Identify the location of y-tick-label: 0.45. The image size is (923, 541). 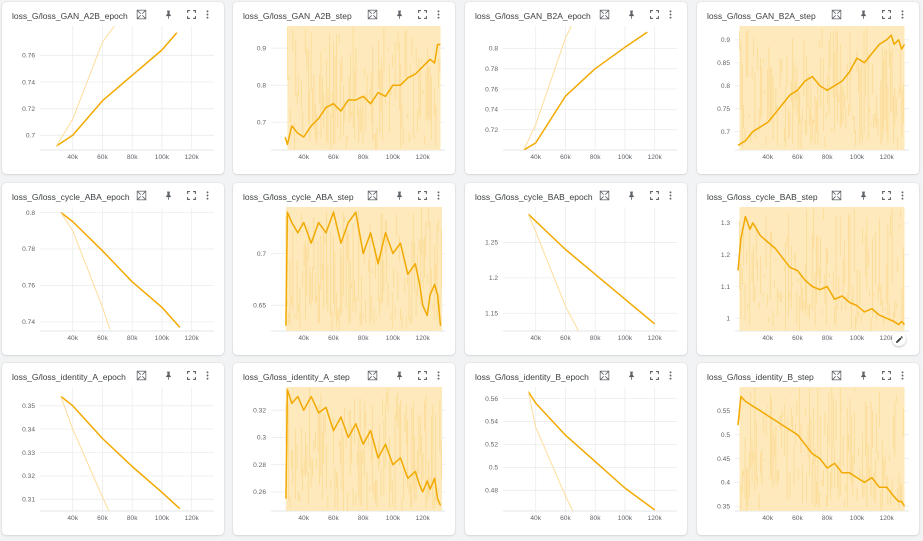
(723, 459).